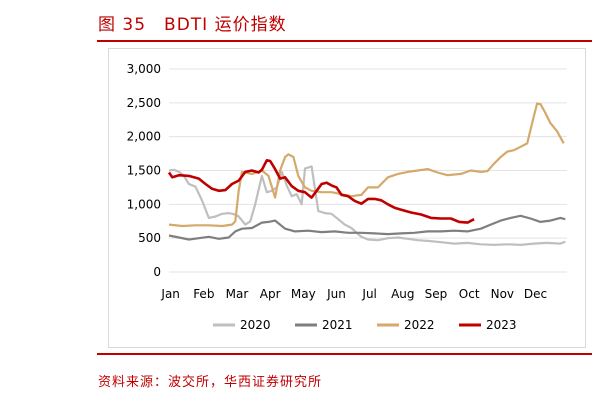 Image resolution: width=597 pixels, height=400 pixels. What do you see at coordinates (303, 294) in the screenshot?
I see `x-tick-label: May` at bounding box center [303, 294].